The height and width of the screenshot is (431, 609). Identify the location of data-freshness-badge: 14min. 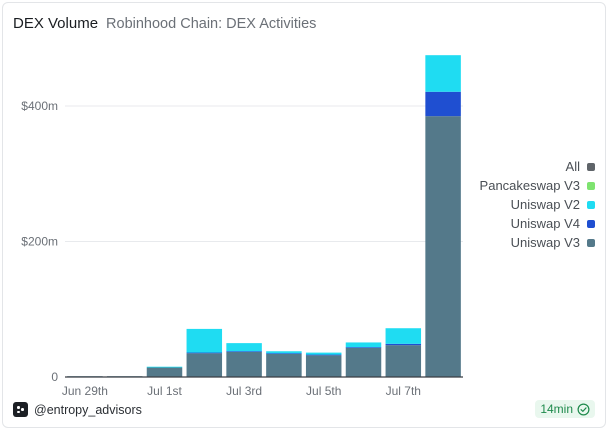
(565, 409).